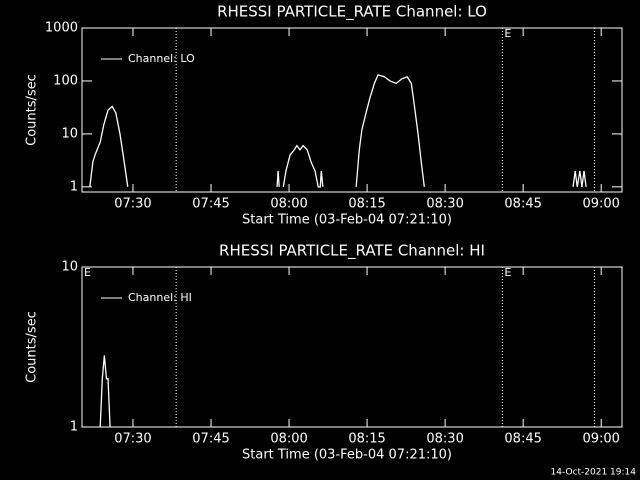 The width and height of the screenshot is (640, 480). Describe the element at coordinates (352, 251) in the screenshot. I see `chart-title: RHESSI PARTICLE_RATE Channel: HI` at that location.